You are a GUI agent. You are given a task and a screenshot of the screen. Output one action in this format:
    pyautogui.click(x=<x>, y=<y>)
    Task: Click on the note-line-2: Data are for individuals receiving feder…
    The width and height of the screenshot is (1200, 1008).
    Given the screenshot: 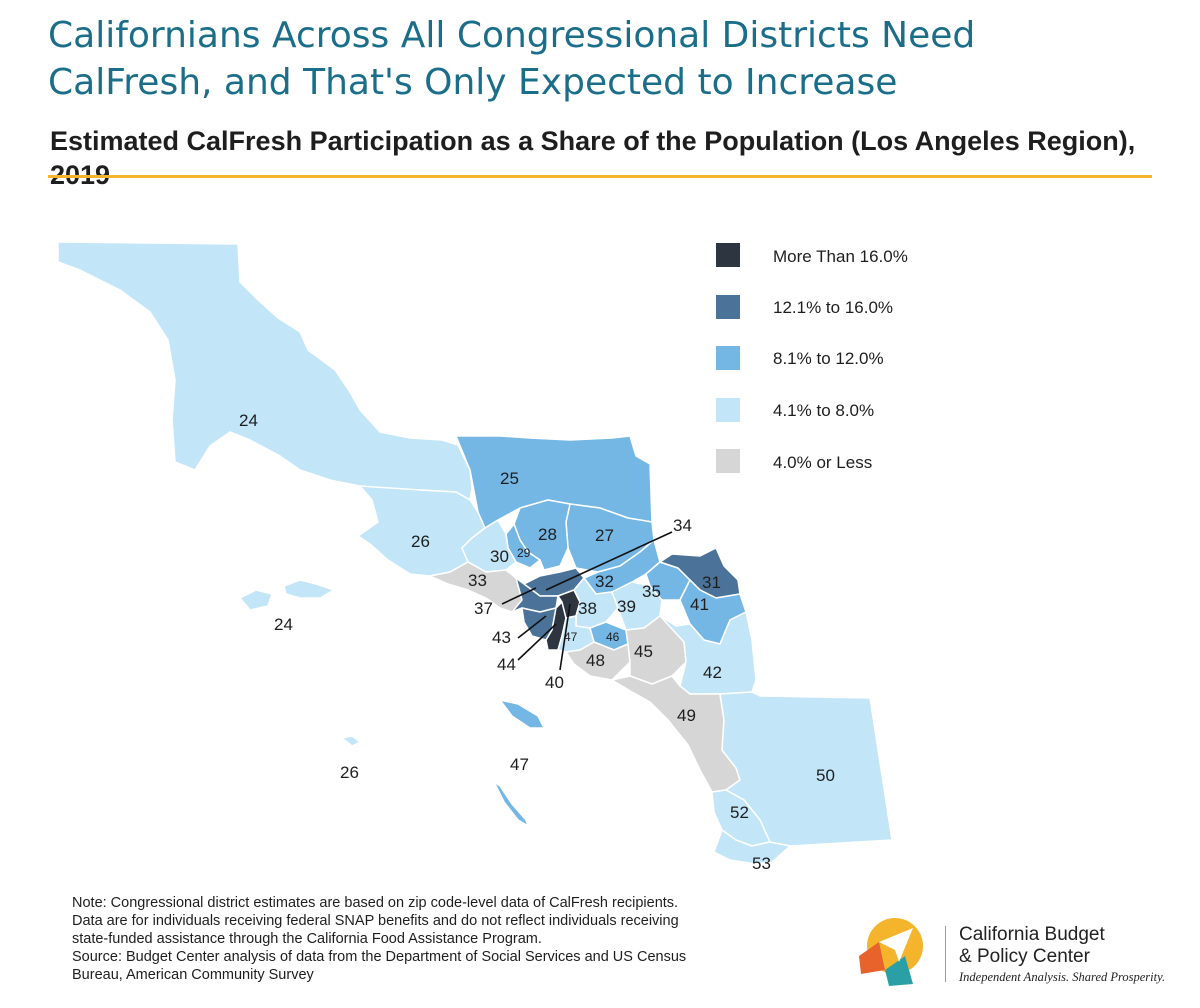 What is the action you would take?
    pyautogui.click(x=375, y=921)
    